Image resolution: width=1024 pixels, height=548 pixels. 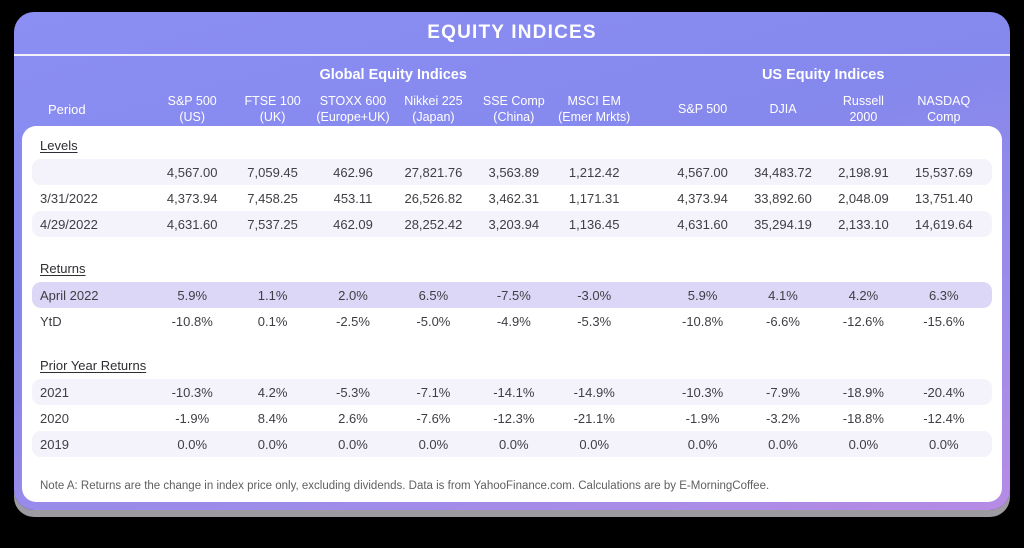 I want to click on row-value: -18.8%, so click(x=863, y=418).